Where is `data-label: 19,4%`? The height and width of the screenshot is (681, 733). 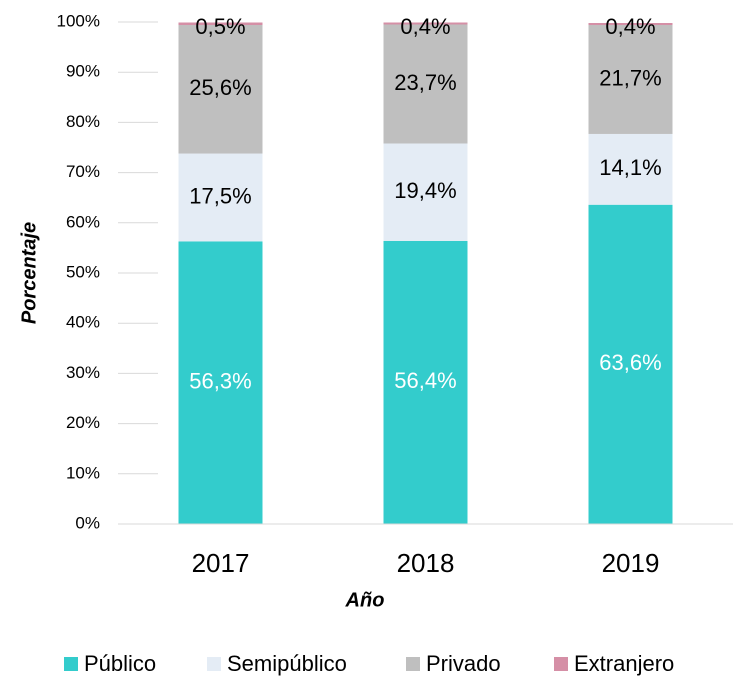 data-label: 19,4% is located at coordinates (425, 190).